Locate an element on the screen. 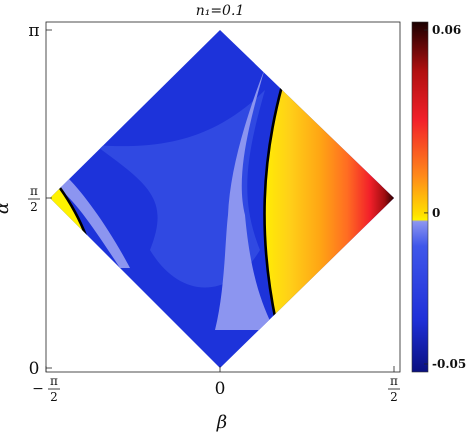  colorbar-tick-label: 0.06 is located at coordinates (446, 30).